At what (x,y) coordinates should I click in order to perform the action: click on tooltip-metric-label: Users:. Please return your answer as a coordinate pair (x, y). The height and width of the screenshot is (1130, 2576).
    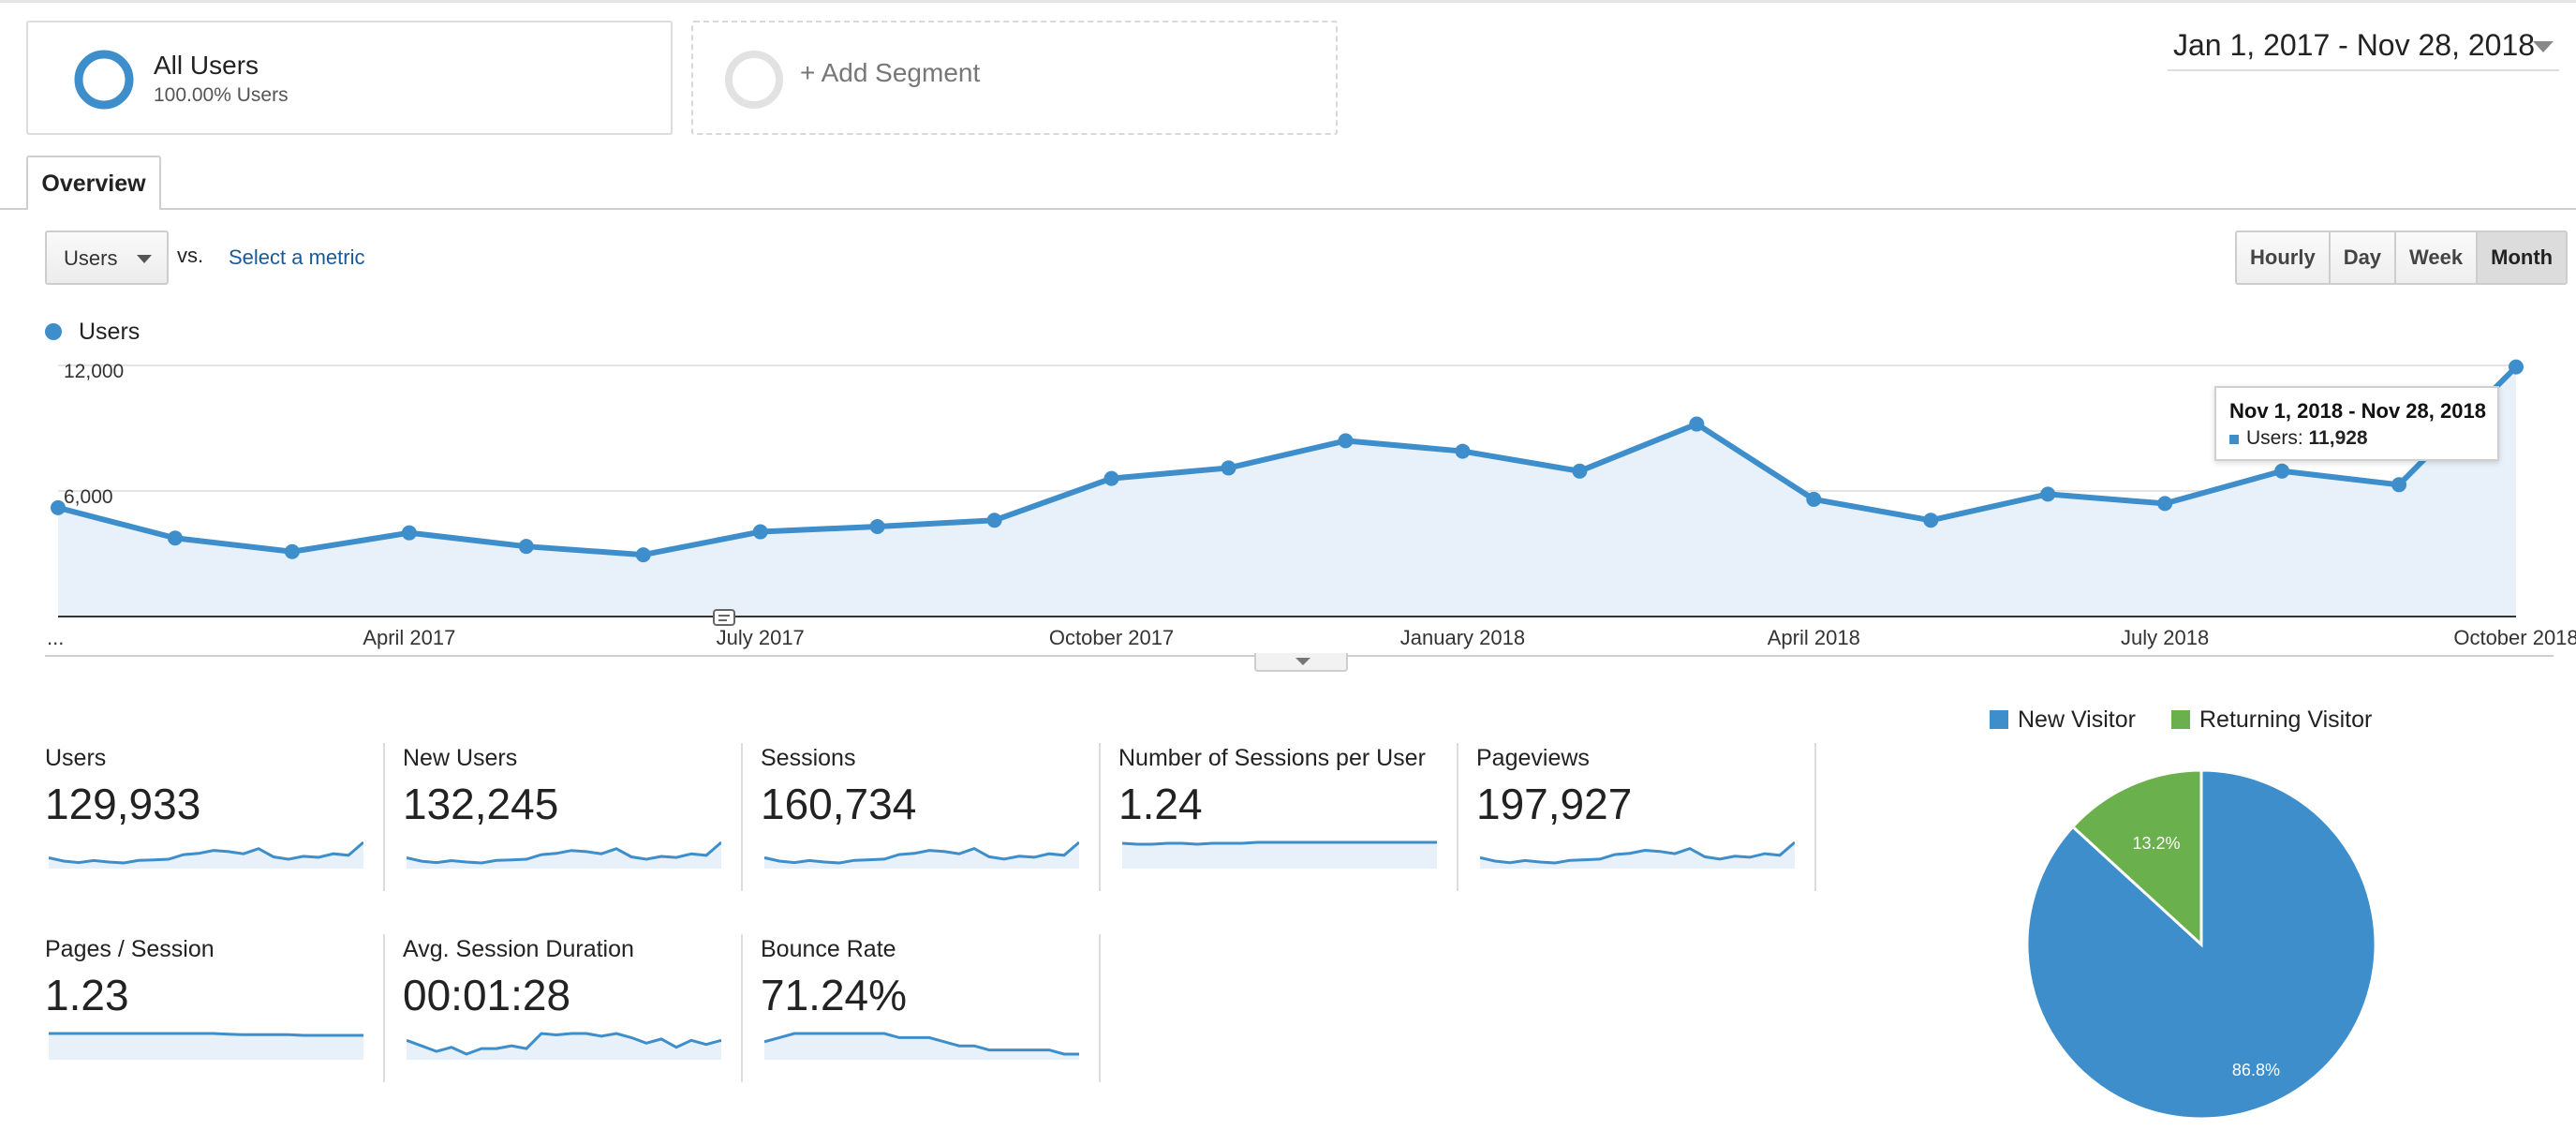
    Looking at the image, I should click on (2275, 438).